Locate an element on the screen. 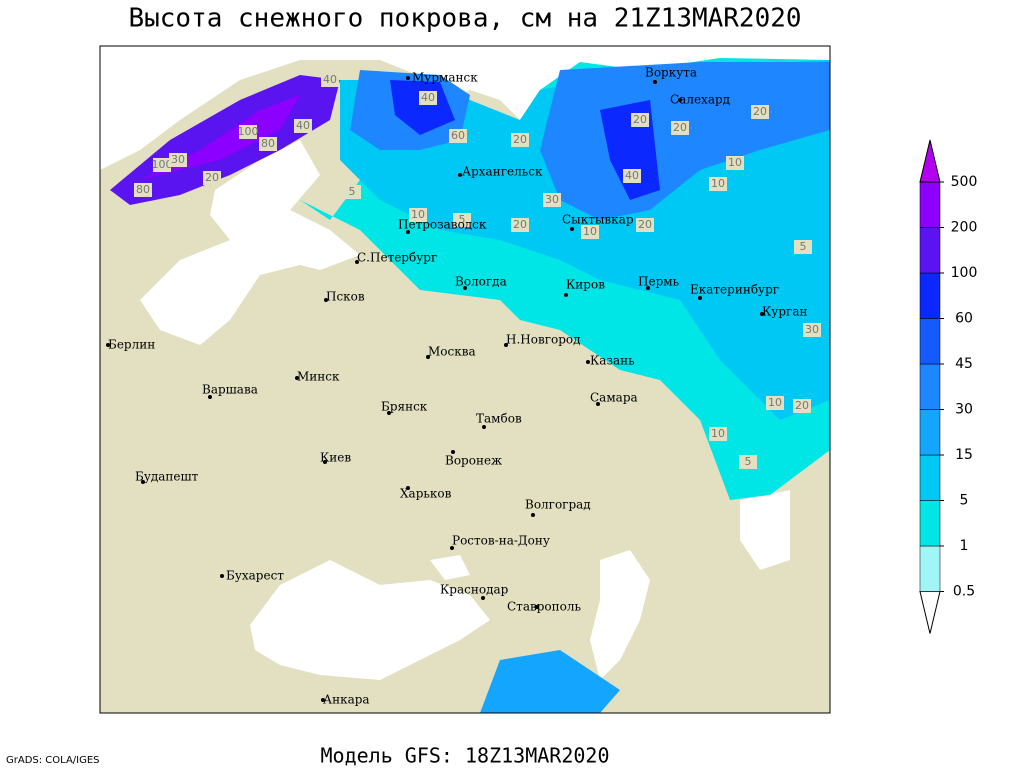 This screenshot has width=1024, height=772. contour-label: 30 is located at coordinates (178, 159).